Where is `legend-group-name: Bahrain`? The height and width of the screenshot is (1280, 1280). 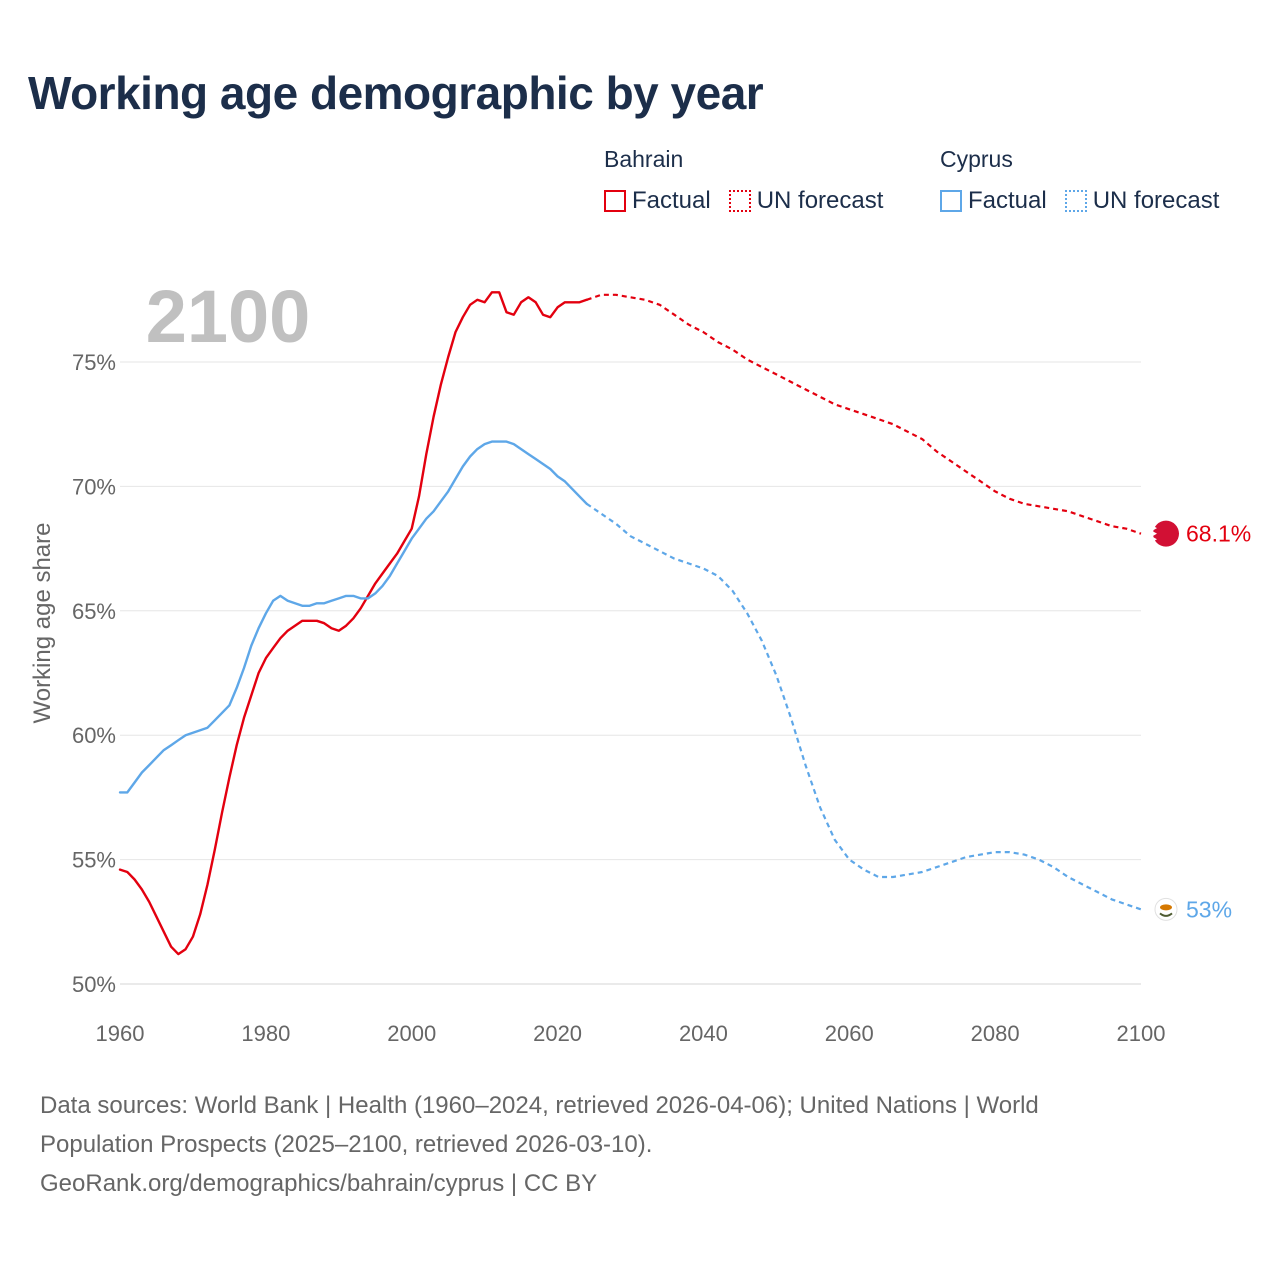 legend-group-name: Bahrain is located at coordinates (644, 159).